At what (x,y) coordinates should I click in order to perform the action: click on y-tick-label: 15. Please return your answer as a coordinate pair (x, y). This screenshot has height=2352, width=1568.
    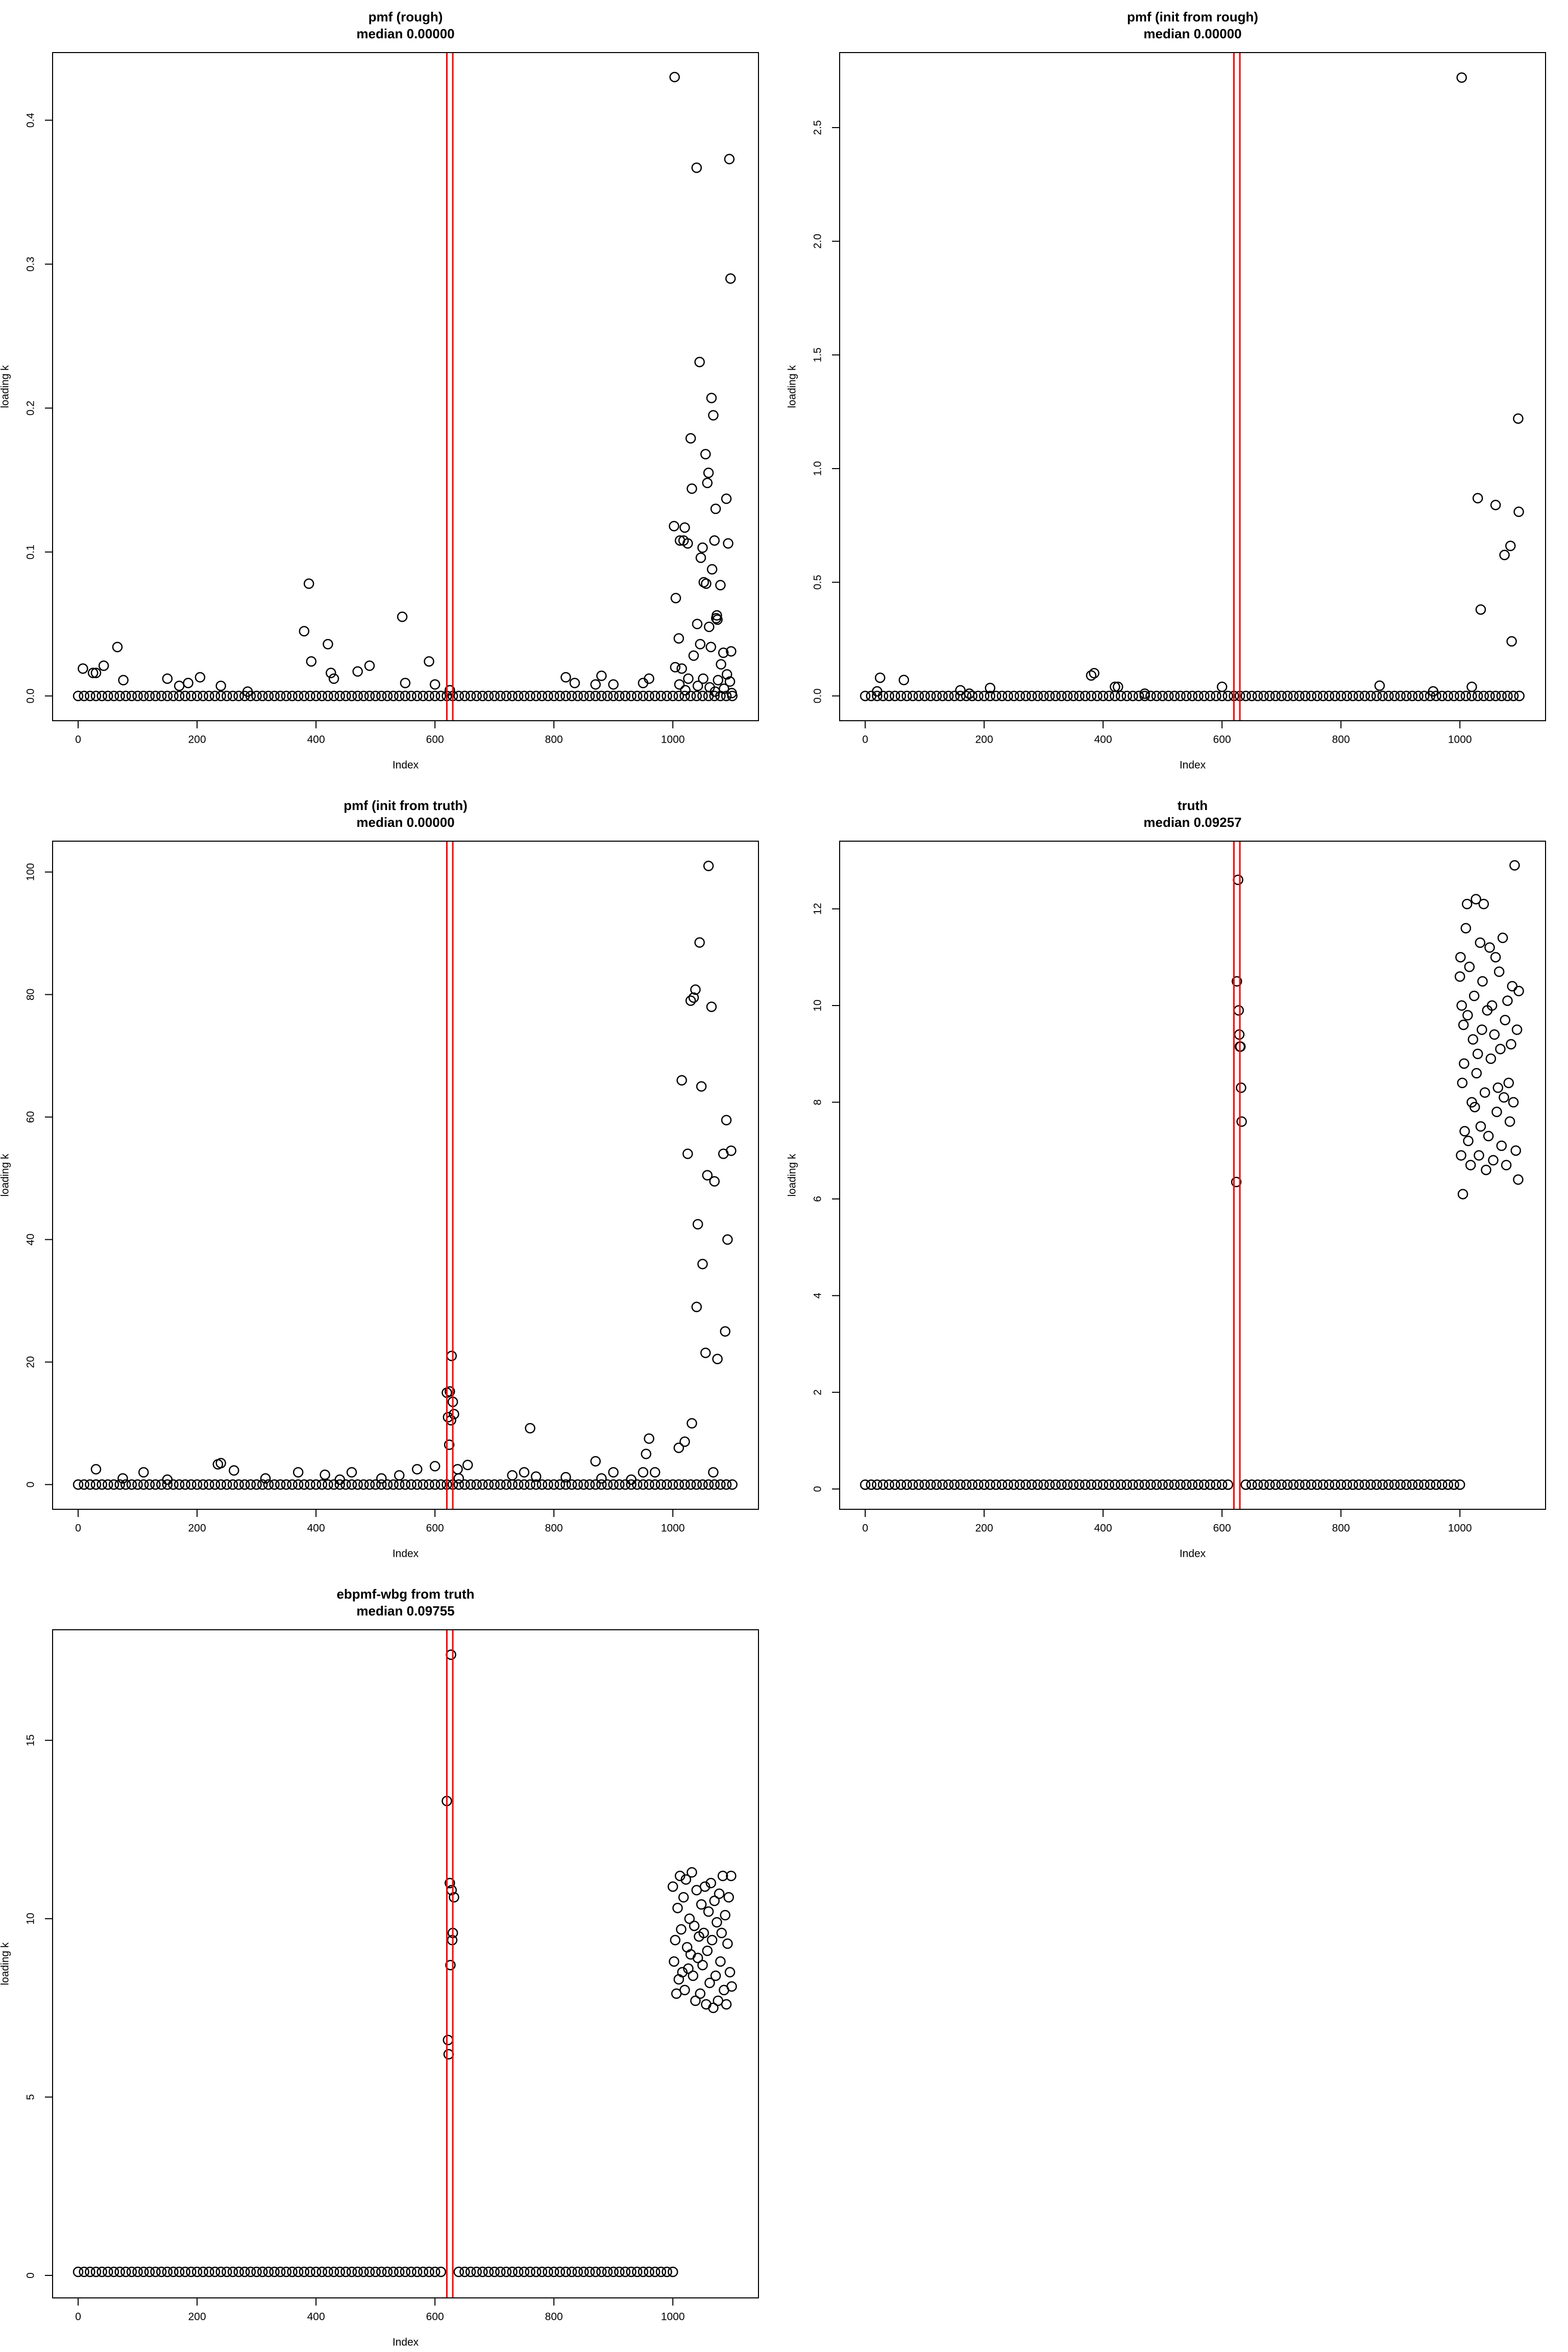
    Looking at the image, I should click on (31, 1740).